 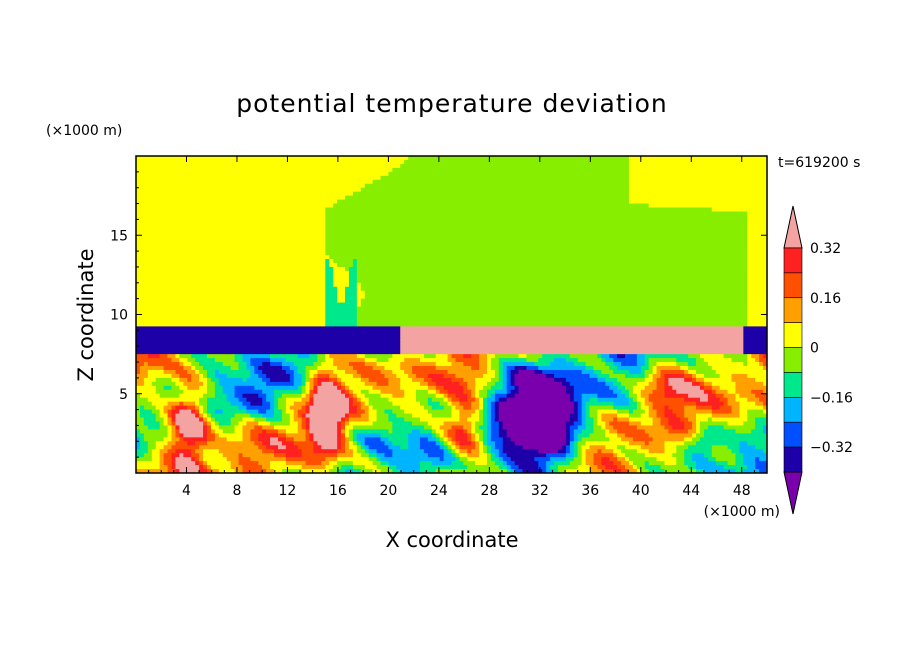 I want to click on x-tick-label: 28, so click(x=489, y=491).